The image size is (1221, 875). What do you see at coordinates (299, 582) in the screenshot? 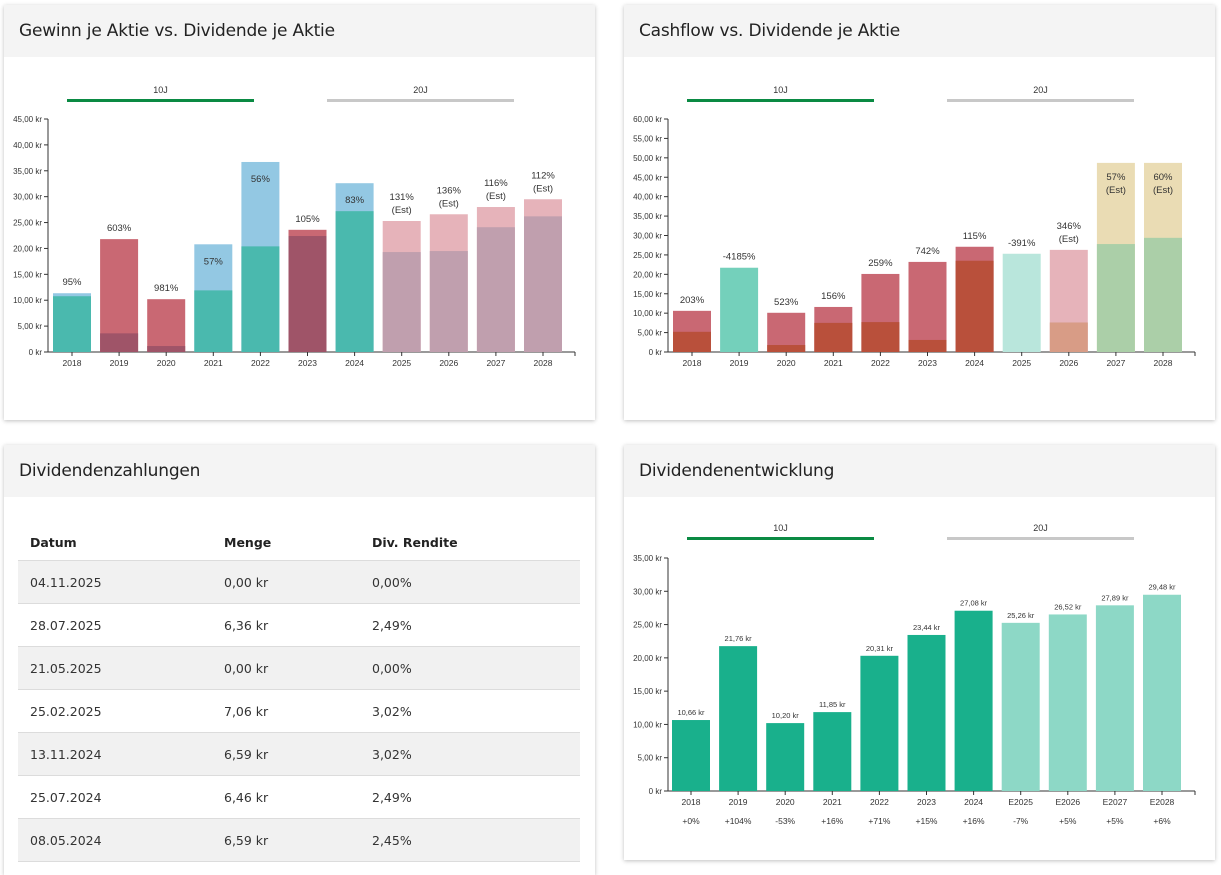
I see `table-row: 04.11.2025 0,00 kr 0,00%` at bounding box center [299, 582].